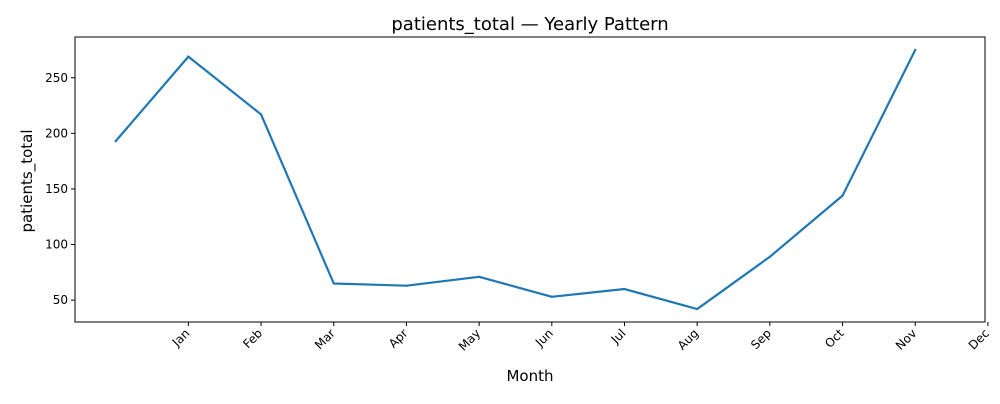  I want to click on chart-title: patients_total — Yearly Pattern, so click(529, 24).